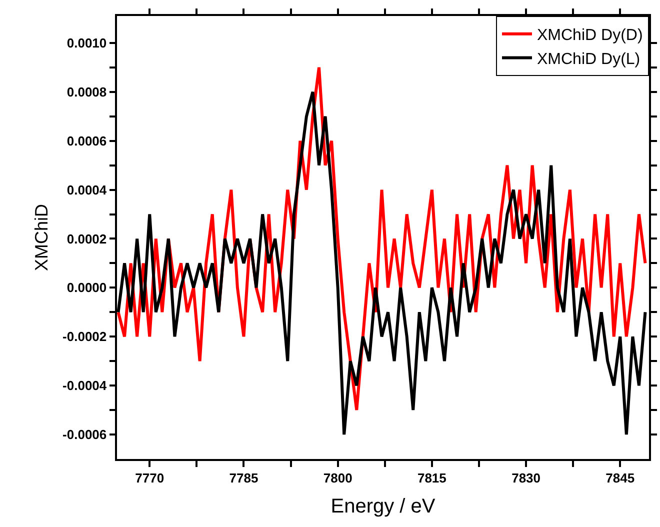  What do you see at coordinates (431, 478) in the screenshot?
I see `x-tick-label: 7815` at bounding box center [431, 478].